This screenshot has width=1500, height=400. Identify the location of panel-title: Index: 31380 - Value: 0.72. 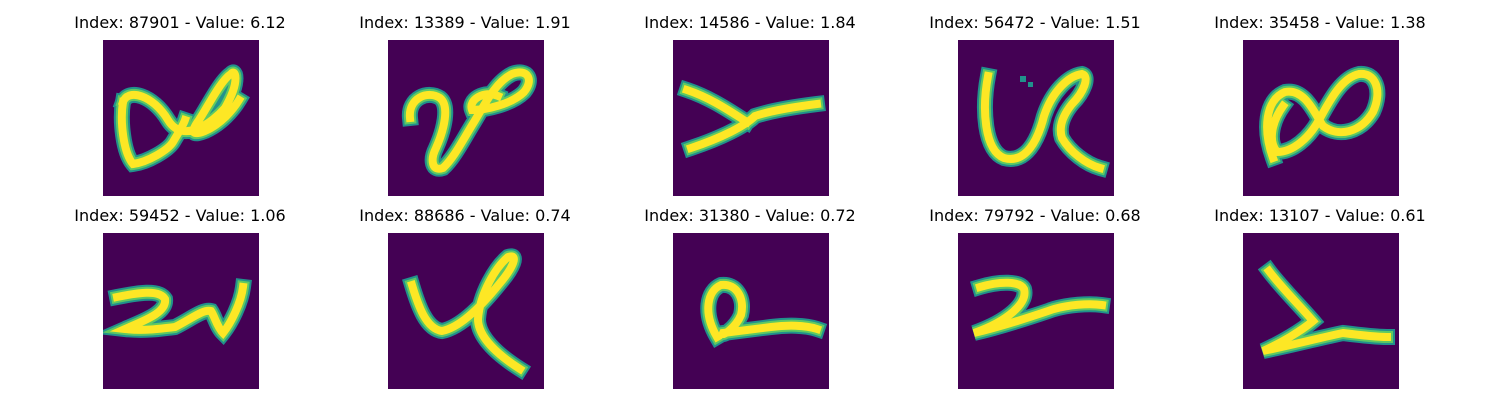
(750, 215).